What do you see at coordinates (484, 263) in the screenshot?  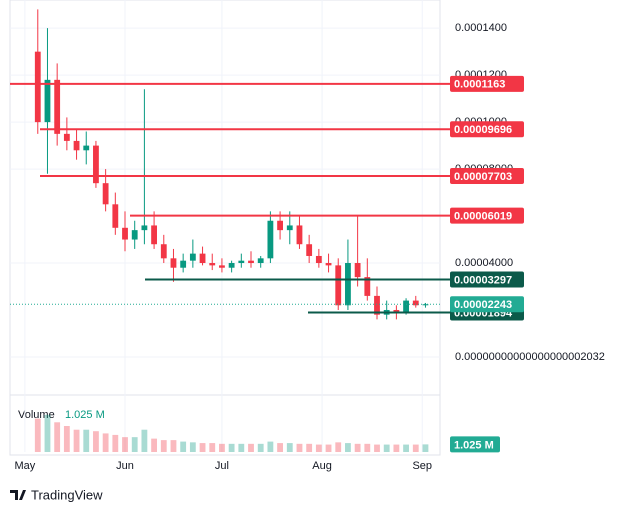 I see `y-tick-label: 0.00004000` at bounding box center [484, 263].